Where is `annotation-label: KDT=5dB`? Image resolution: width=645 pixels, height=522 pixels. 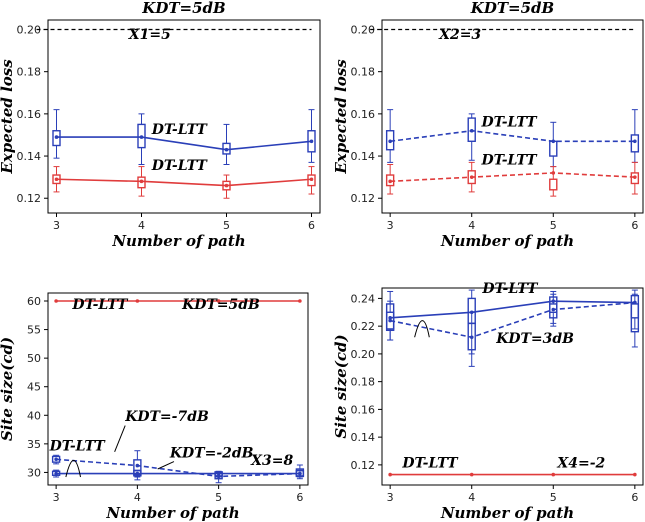 annotation-label: KDT=5dB is located at coordinates (220, 305).